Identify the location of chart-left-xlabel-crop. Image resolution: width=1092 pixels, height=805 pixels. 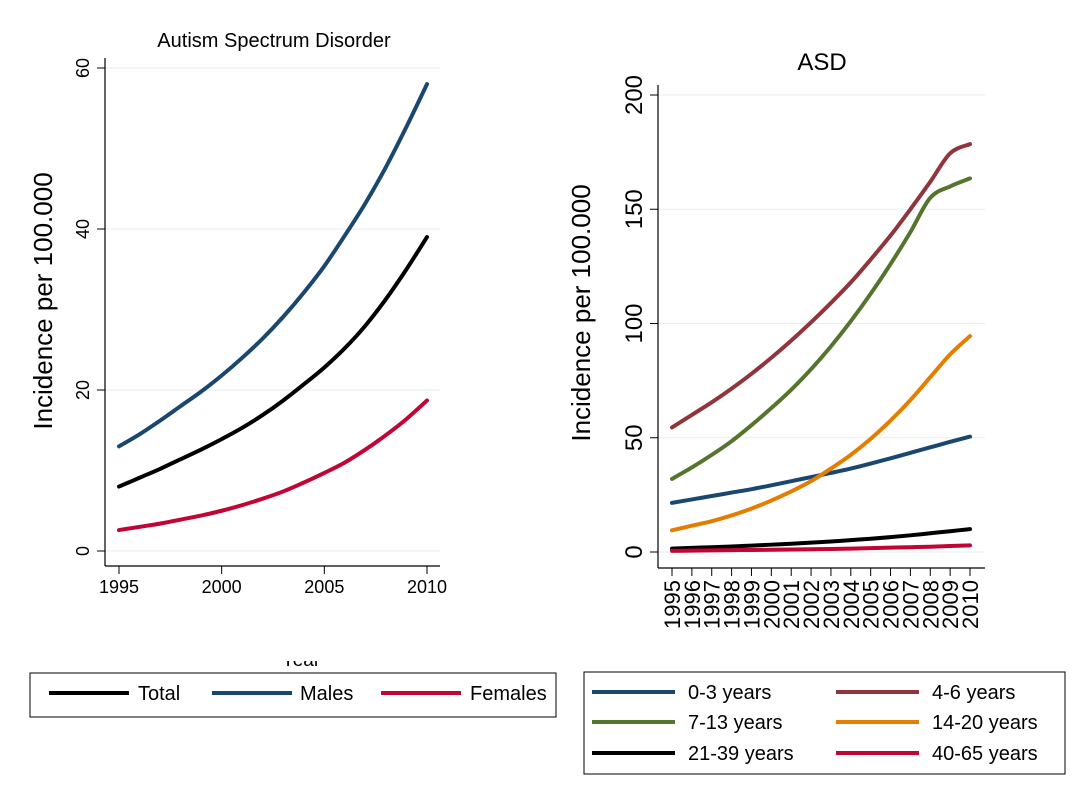
(290, 655).